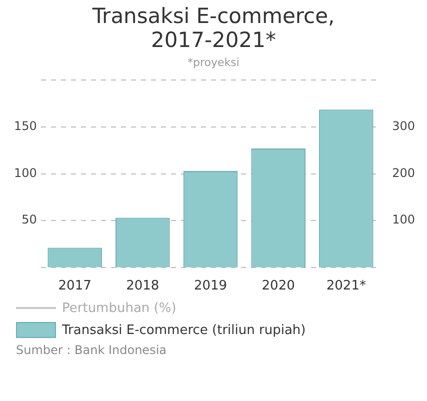  I want to click on y2-tick-label: 200, so click(403, 173).